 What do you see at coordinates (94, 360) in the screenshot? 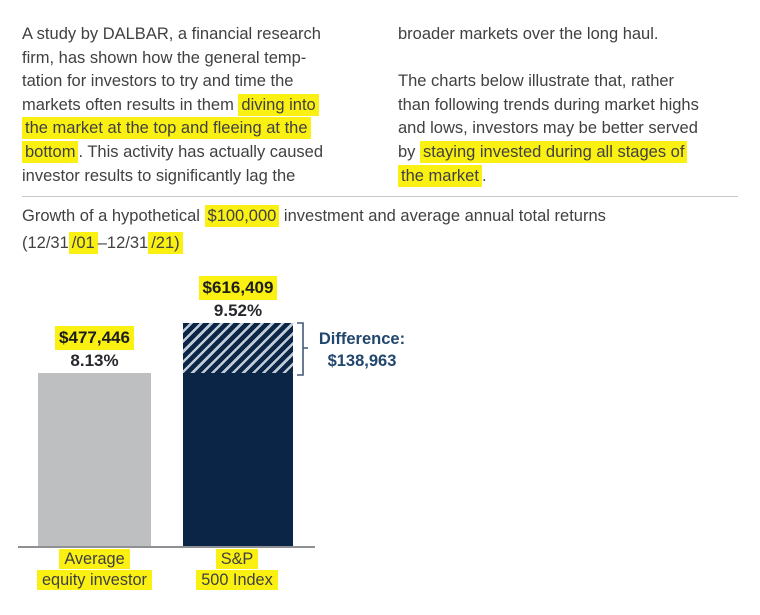
I see `return-label-average-investor: 8.13%` at bounding box center [94, 360].